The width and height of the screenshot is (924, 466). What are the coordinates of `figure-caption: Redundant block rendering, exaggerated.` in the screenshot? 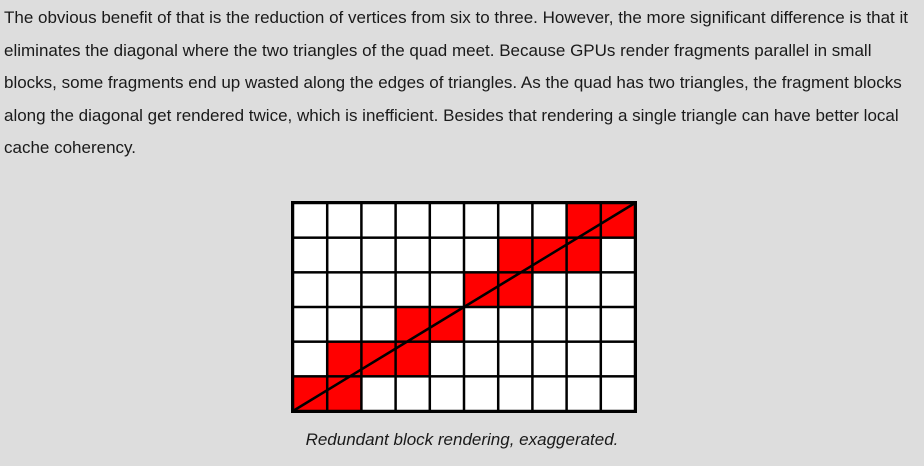 It's located at (462, 439).